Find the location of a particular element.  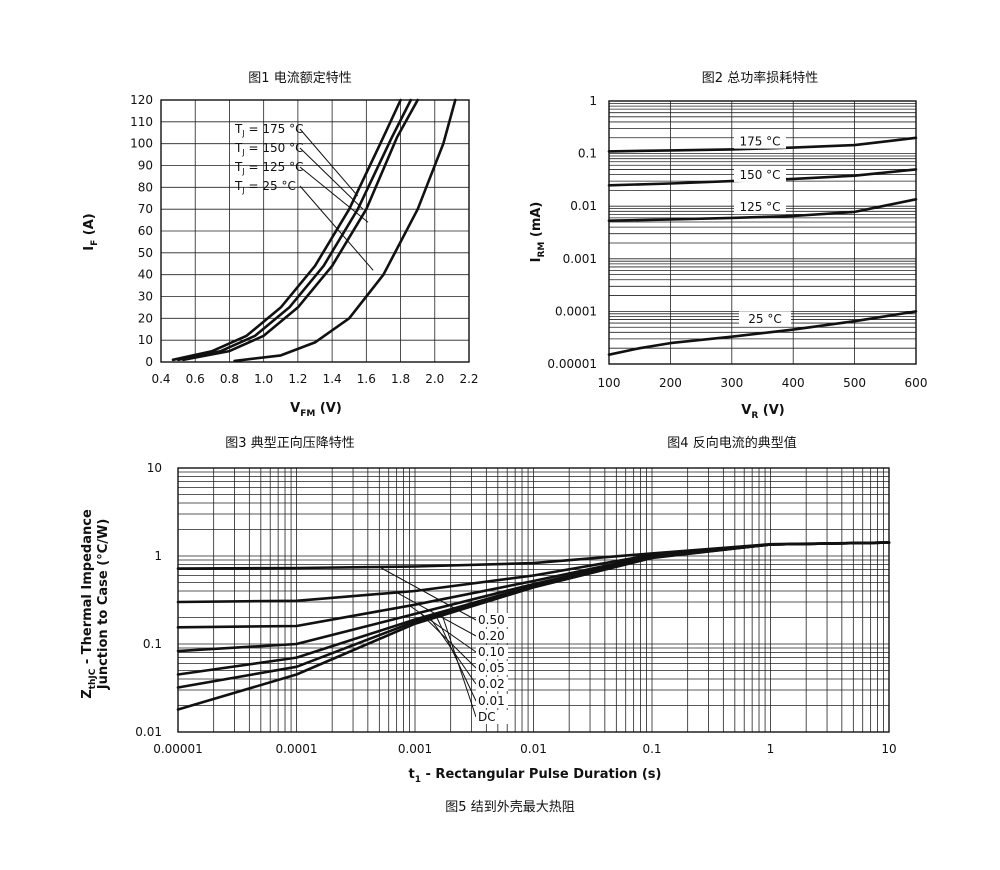

fig2-y-axis-label: IRM (mA) is located at coordinates (538, 232).